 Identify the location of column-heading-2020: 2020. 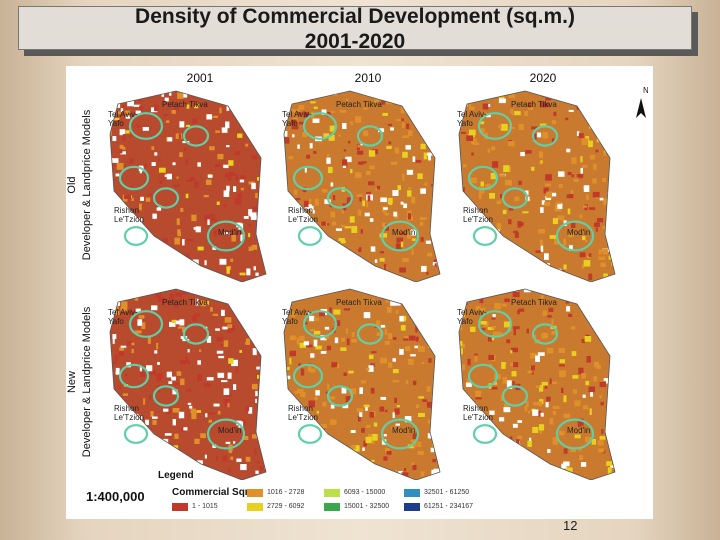
(543, 78).